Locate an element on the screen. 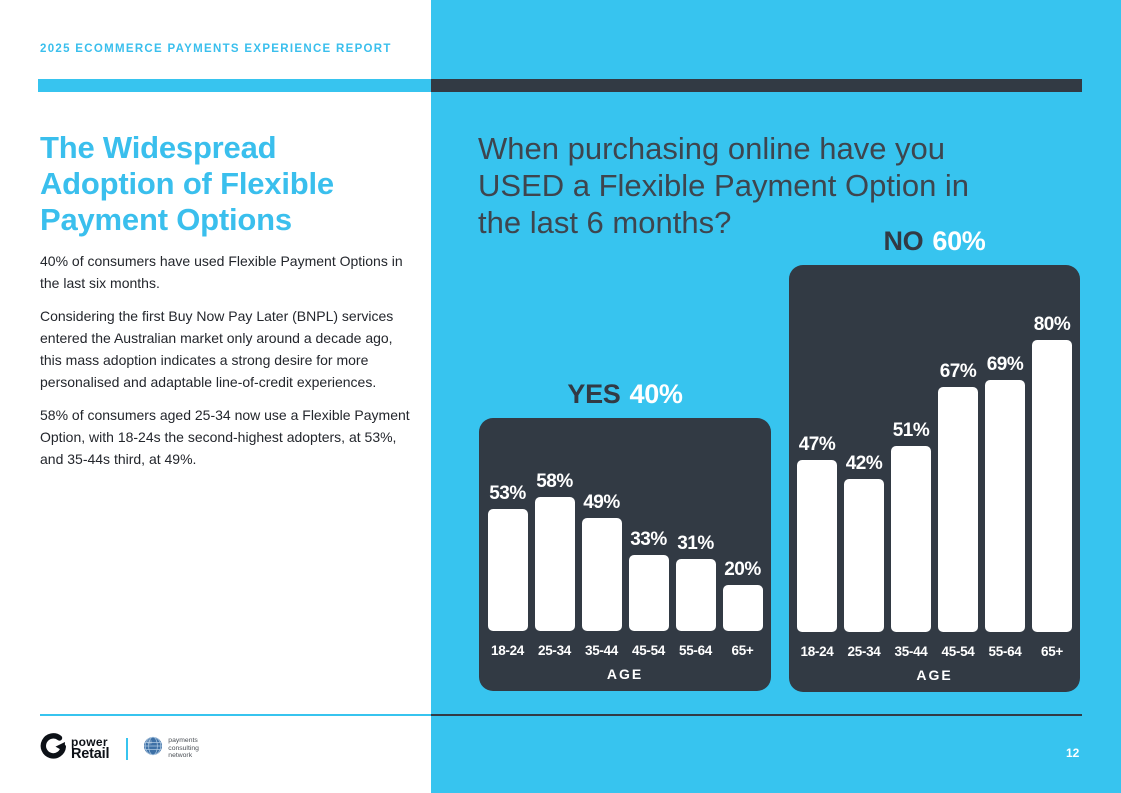  no-age-labels: 18-24 25-34 35-44 45-54 55-64 65+ is located at coordinates (934, 651).